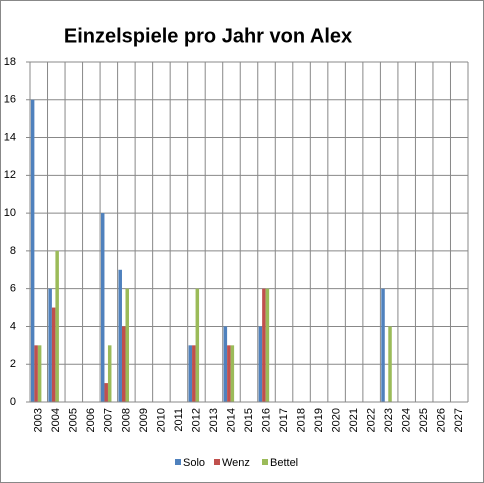  I want to click on x-tick-label: 2010, so click(161, 420).